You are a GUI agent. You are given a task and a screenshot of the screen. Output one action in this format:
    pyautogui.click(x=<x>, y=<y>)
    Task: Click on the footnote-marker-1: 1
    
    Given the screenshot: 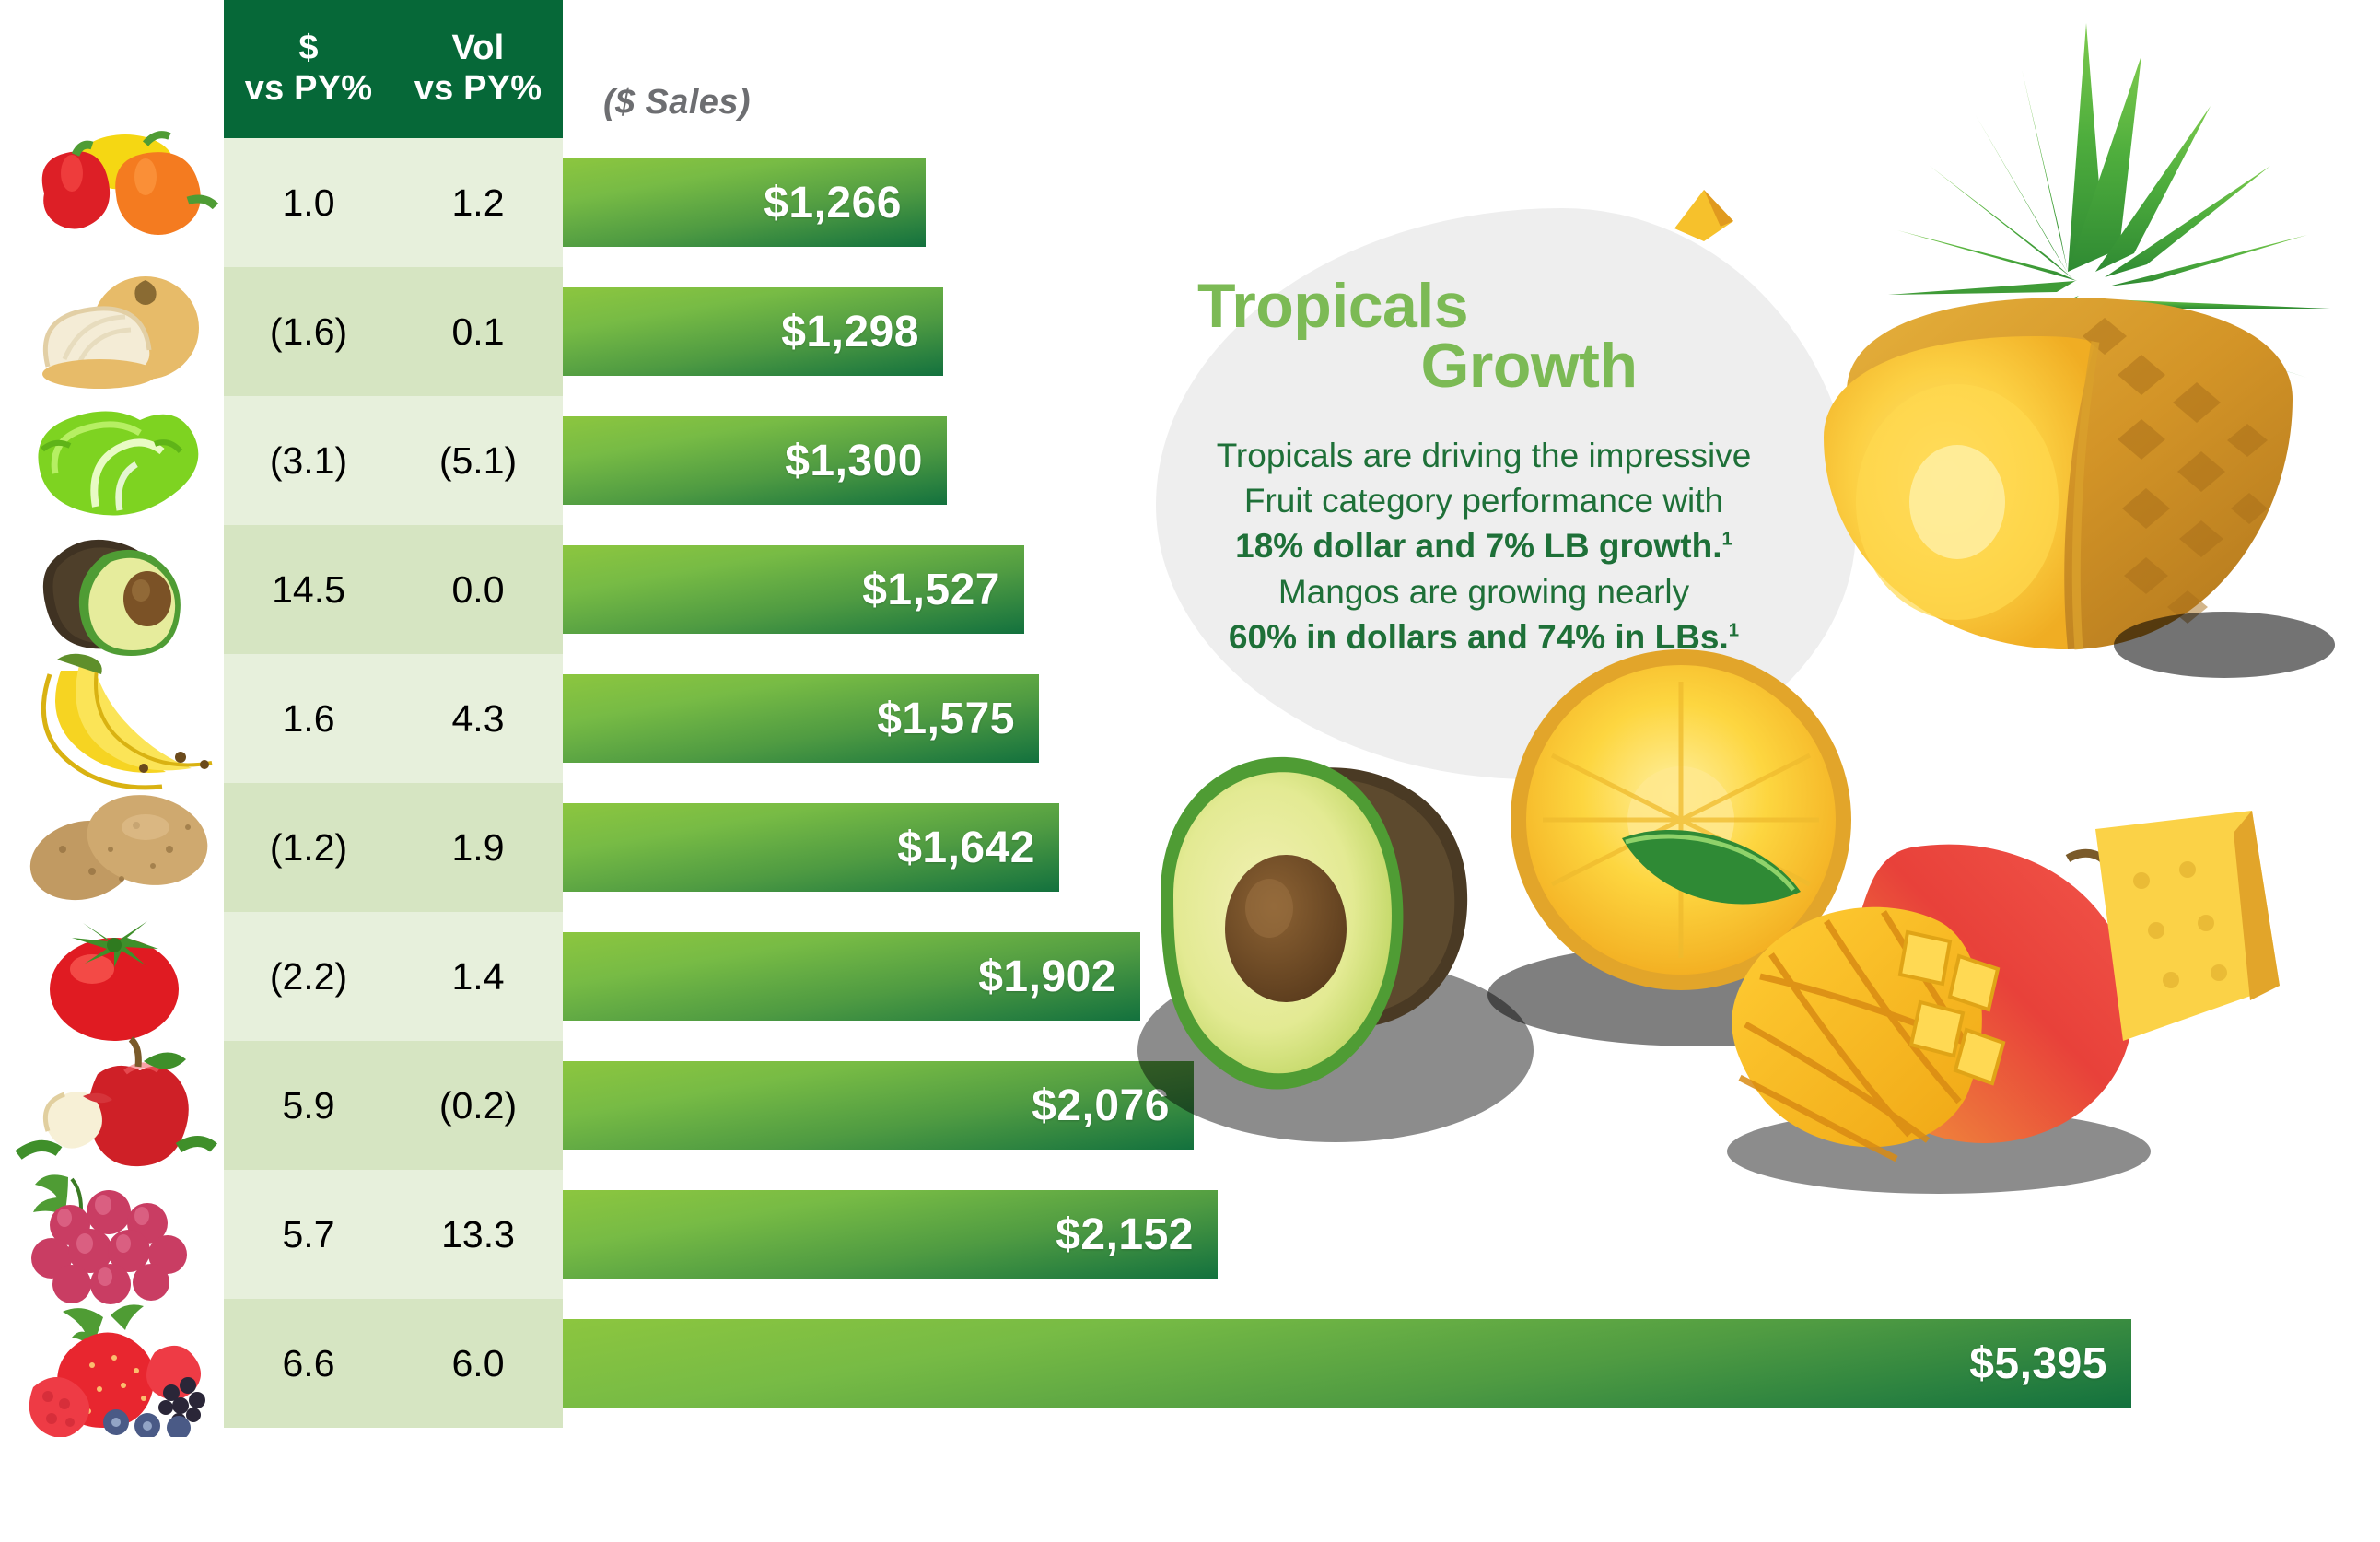 What is the action you would take?
    pyautogui.click(x=1726, y=540)
    